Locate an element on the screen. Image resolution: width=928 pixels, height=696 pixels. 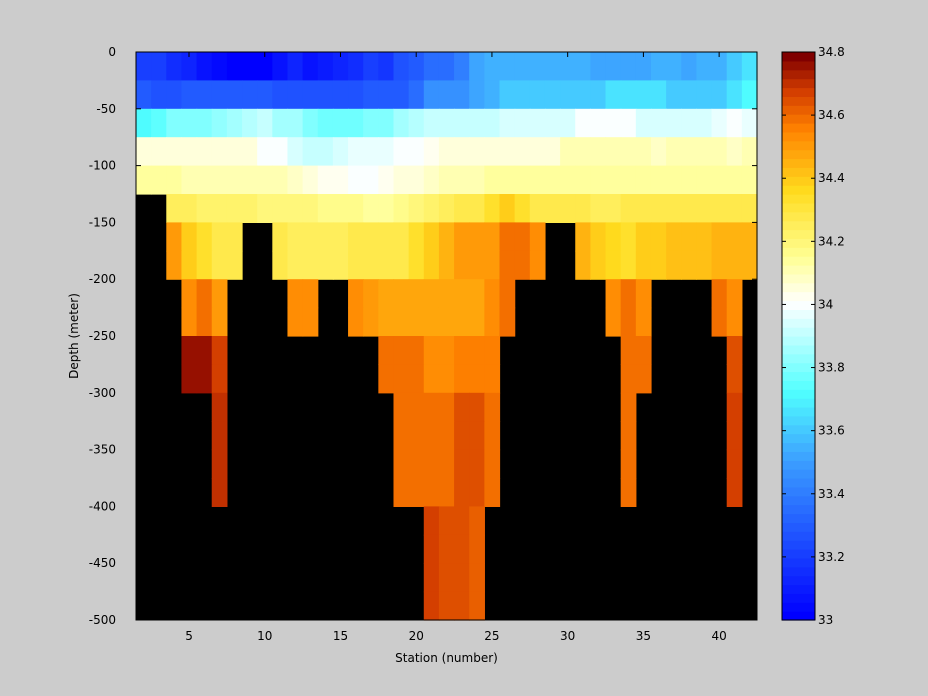
y-tick-label: -450 is located at coordinates (102, 563).